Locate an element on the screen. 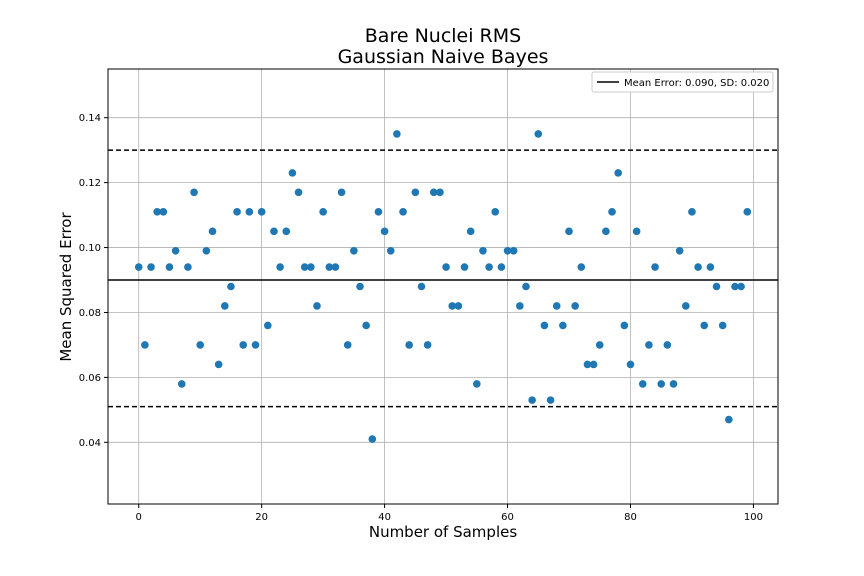 The height and width of the screenshot is (576, 864). y-tick-label: 0.08 is located at coordinates (90, 313).